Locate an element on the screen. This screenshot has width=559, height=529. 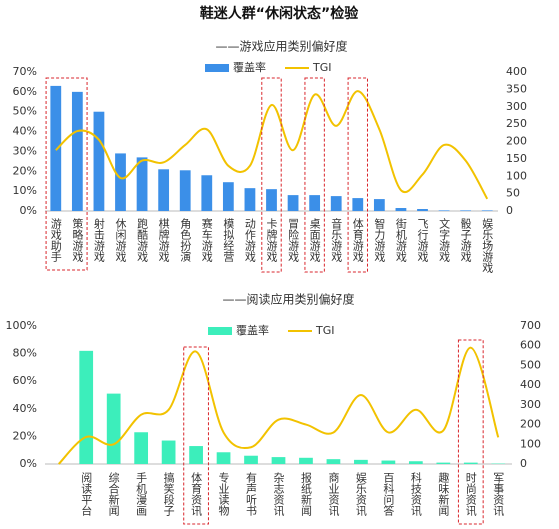
x-tick-label: 游戏助手 is located at coordinates (55, 240).